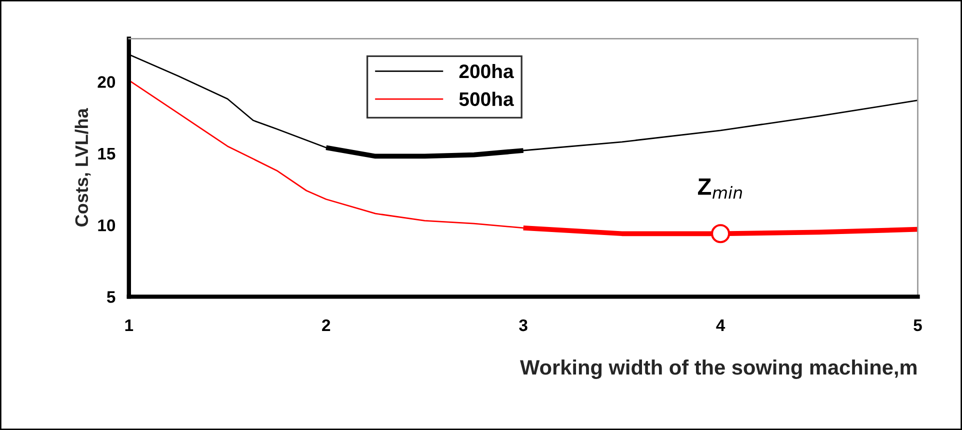 Image resolution: width=962 pixels, height=430 pixels. What do you see at coordinates (721, 325) in the screenshot?
I see `x-tick-label: 4` at bounding box center [721, 325].